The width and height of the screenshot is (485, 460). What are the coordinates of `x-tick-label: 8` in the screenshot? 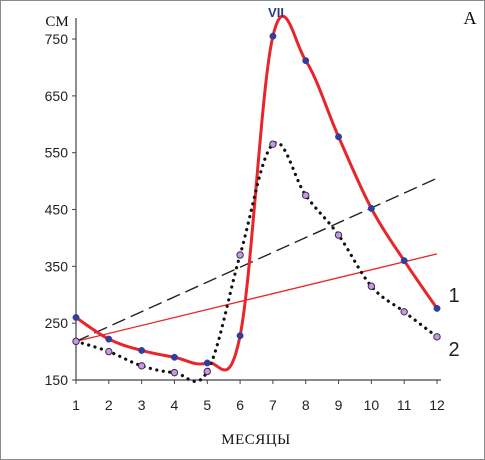 It's located at (306, 405).